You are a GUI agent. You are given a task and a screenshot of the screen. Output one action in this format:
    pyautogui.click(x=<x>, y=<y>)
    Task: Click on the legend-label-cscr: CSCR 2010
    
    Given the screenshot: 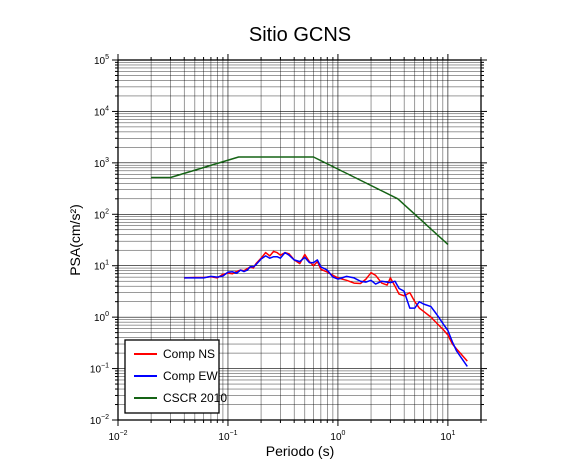 What is the action you would take?
    pyautogui.click(x=195, y=398)
    